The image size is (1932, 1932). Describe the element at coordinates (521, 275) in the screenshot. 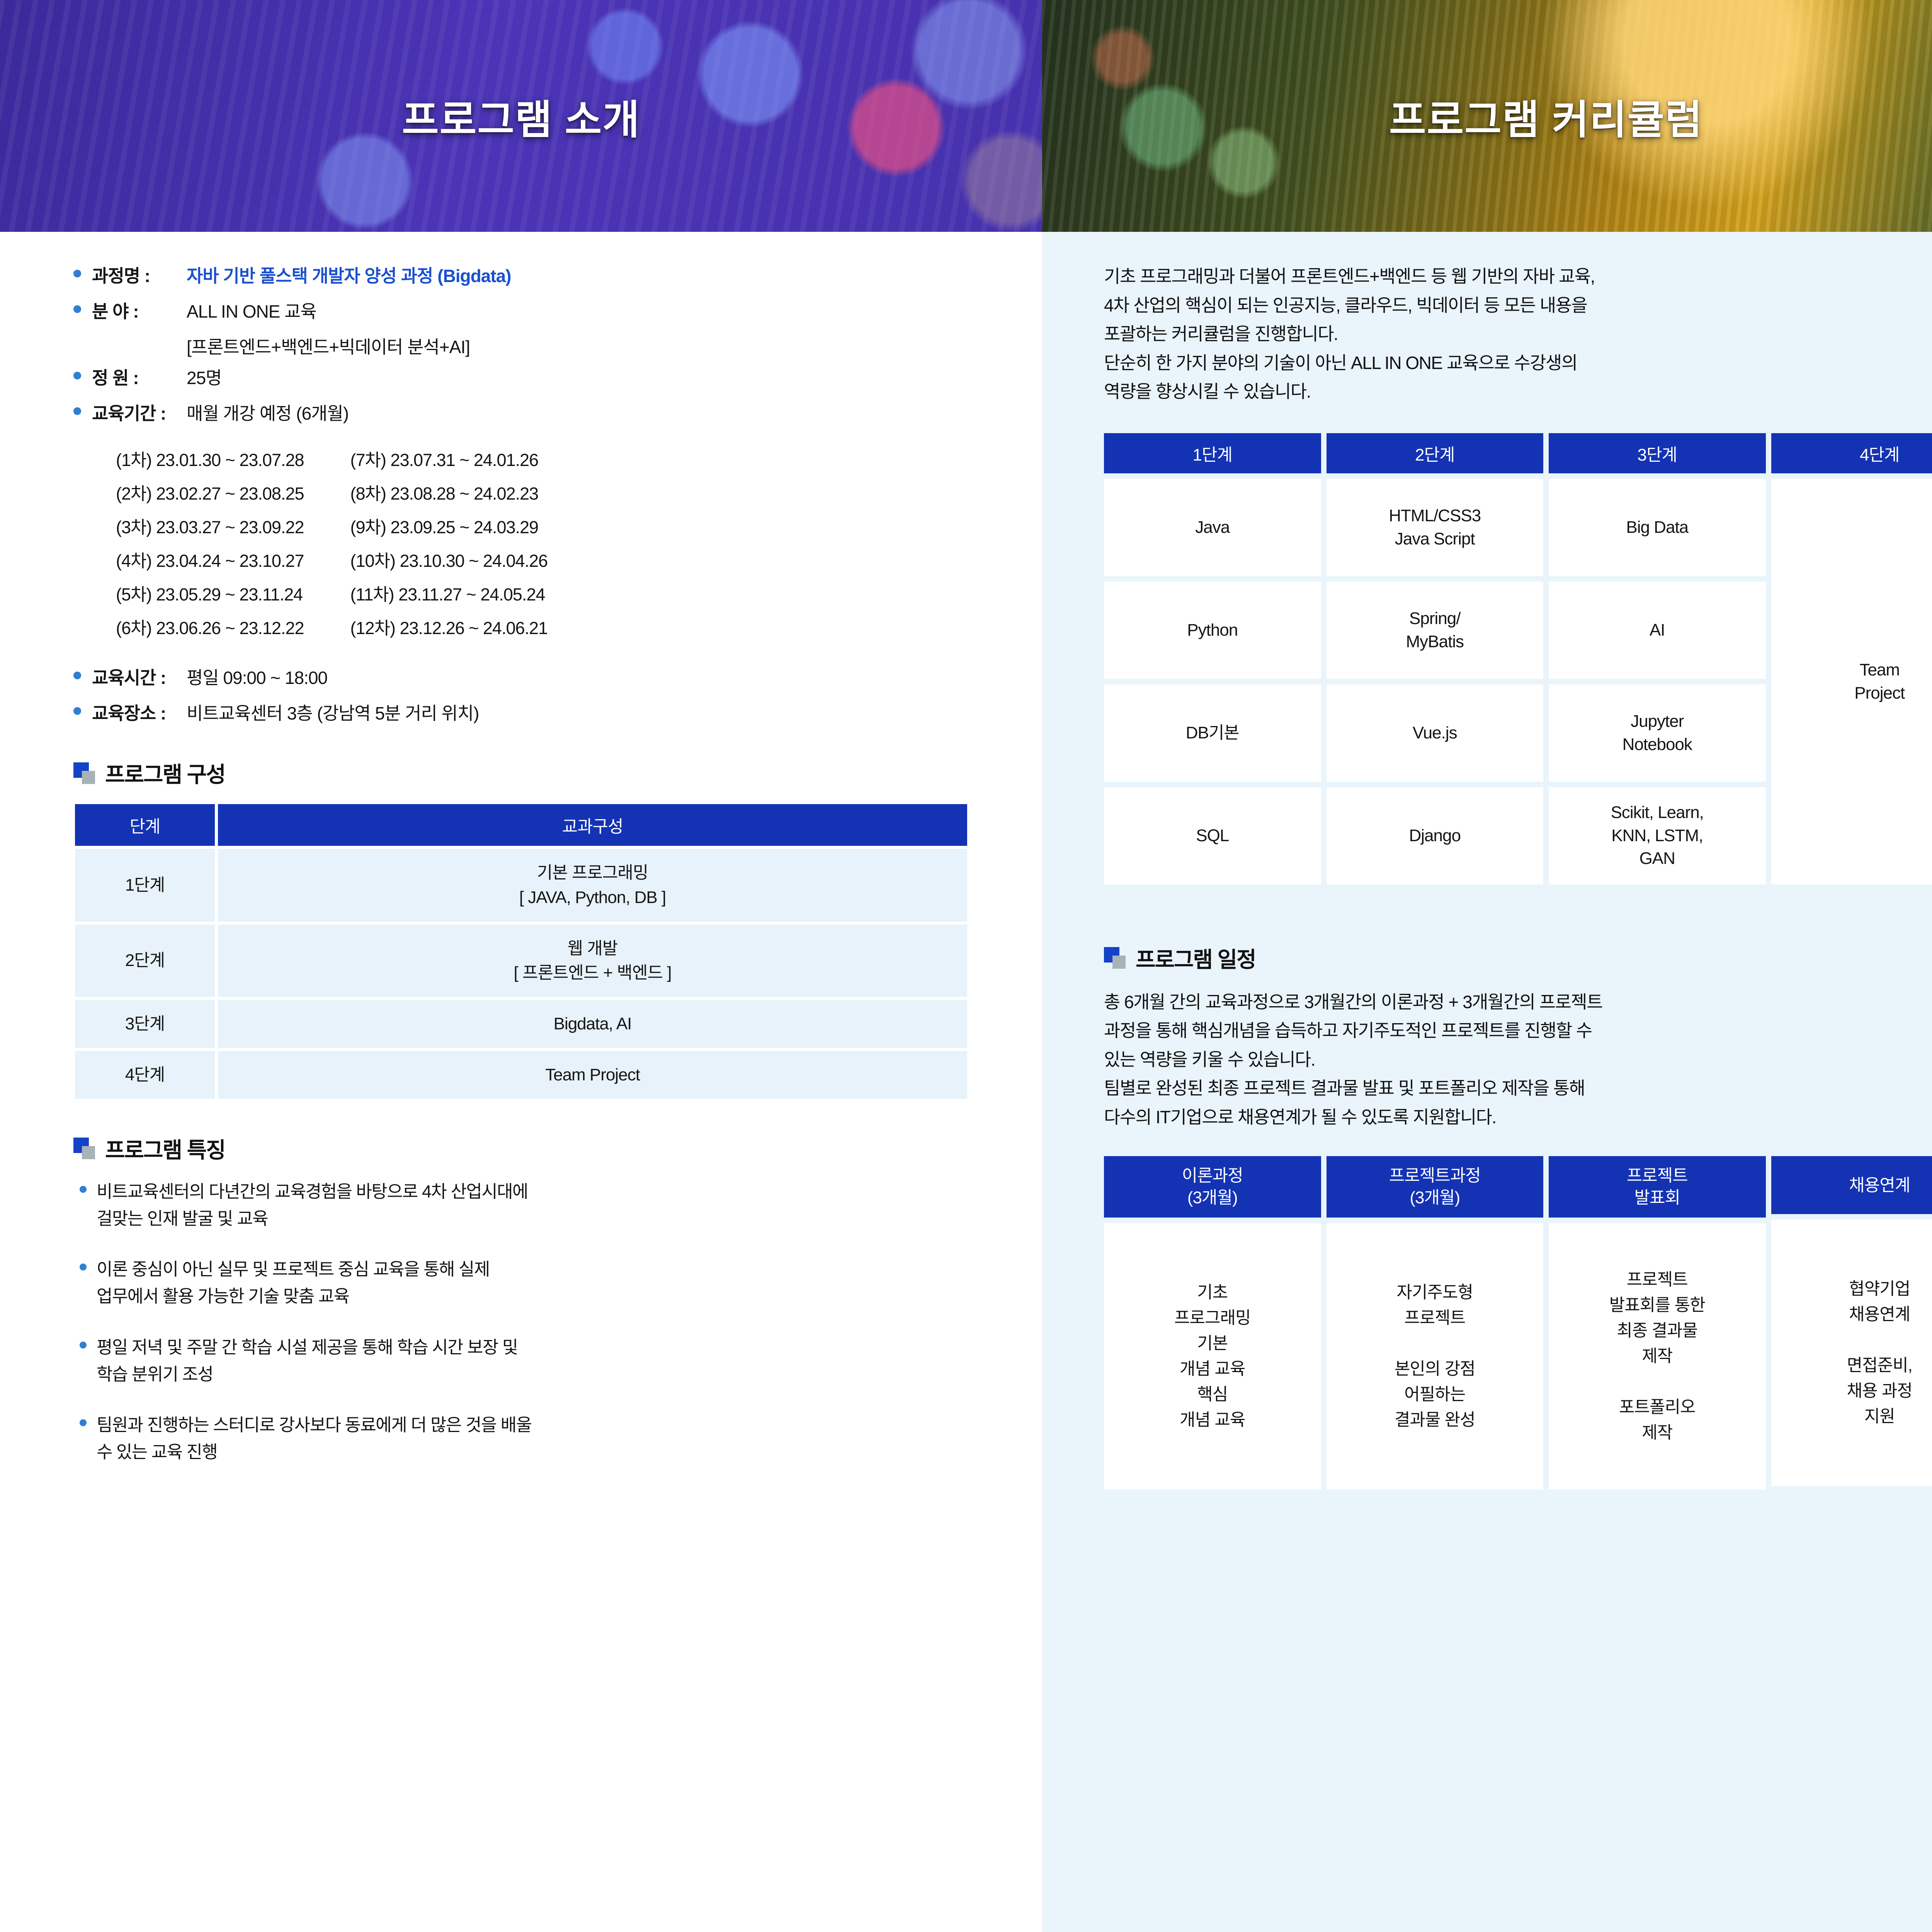

I see `spec-row: 과정명 : 자바 기반 풀스택 개발자 양성 과정 (Bigdata)` at that location.